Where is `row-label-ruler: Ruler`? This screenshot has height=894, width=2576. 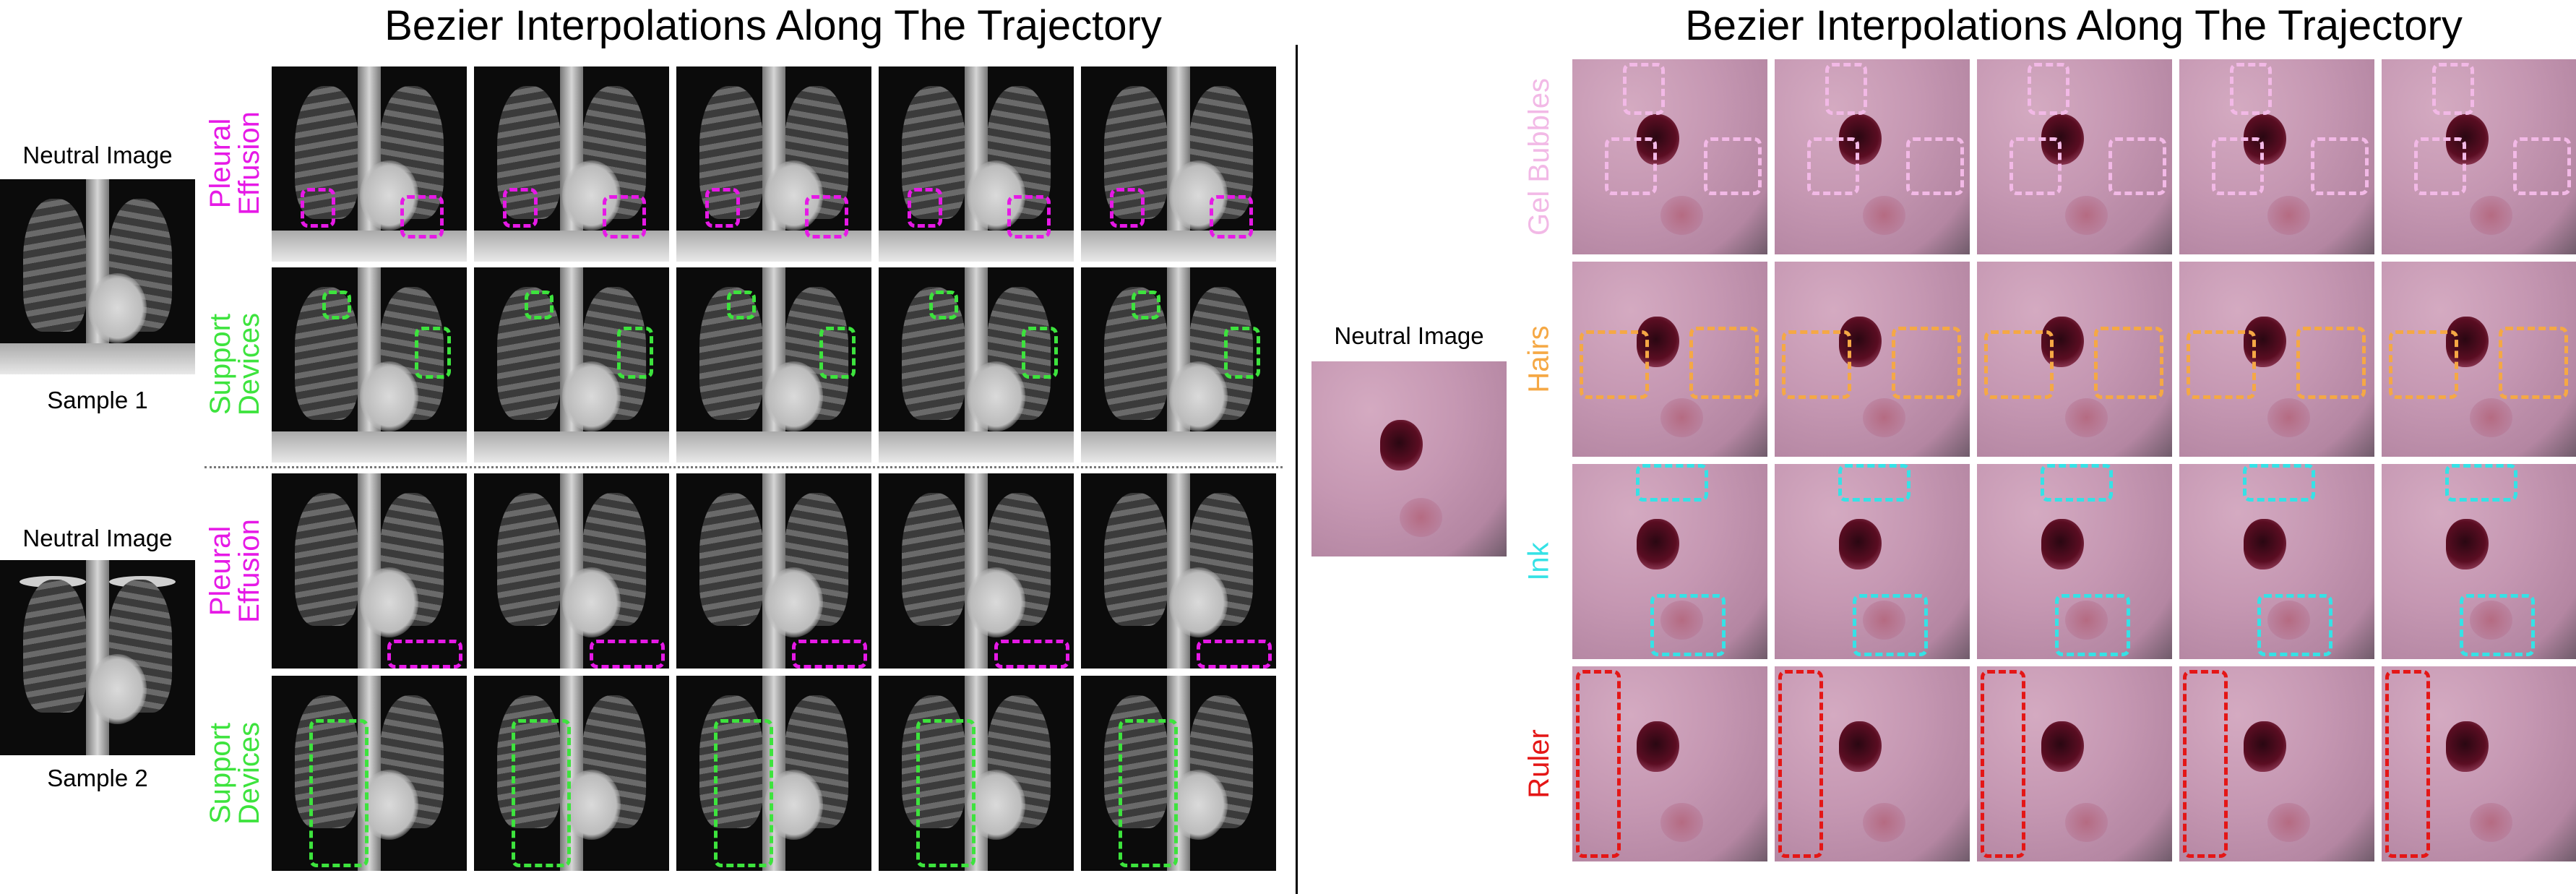
row-label-ruler: Ruler is located at coordinates (1539, 764).